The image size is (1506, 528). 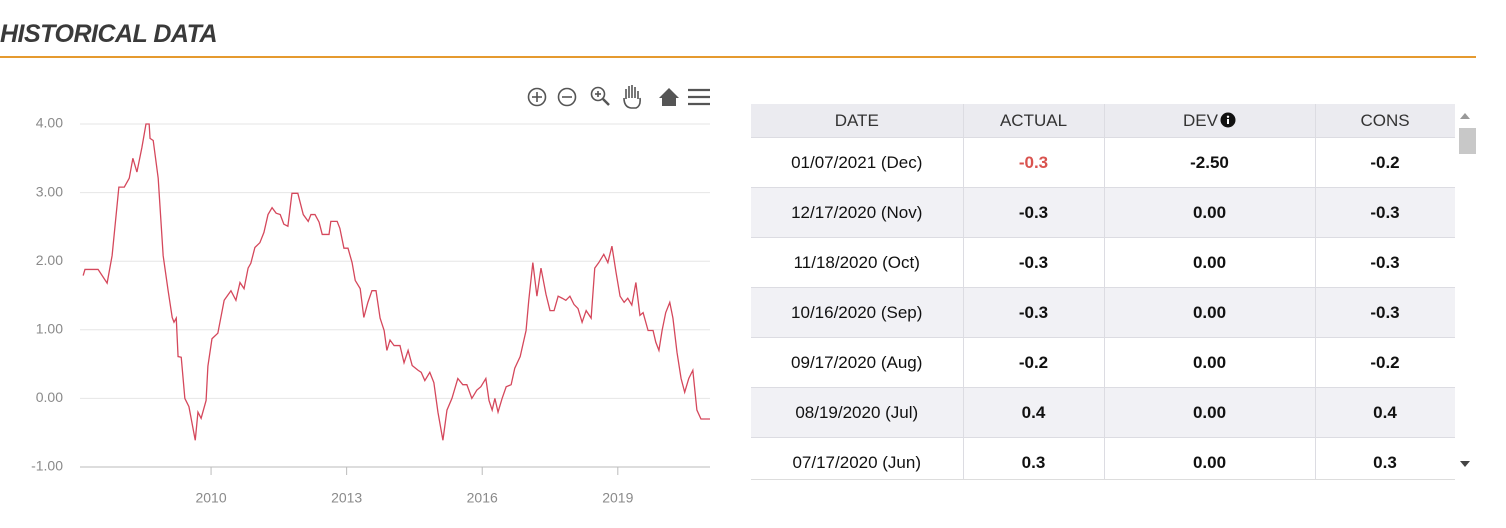 I want to click on table-row: 12/17/2020 (Nov) -0.3 0.00 -0.3, so click(x=1103, y=212).